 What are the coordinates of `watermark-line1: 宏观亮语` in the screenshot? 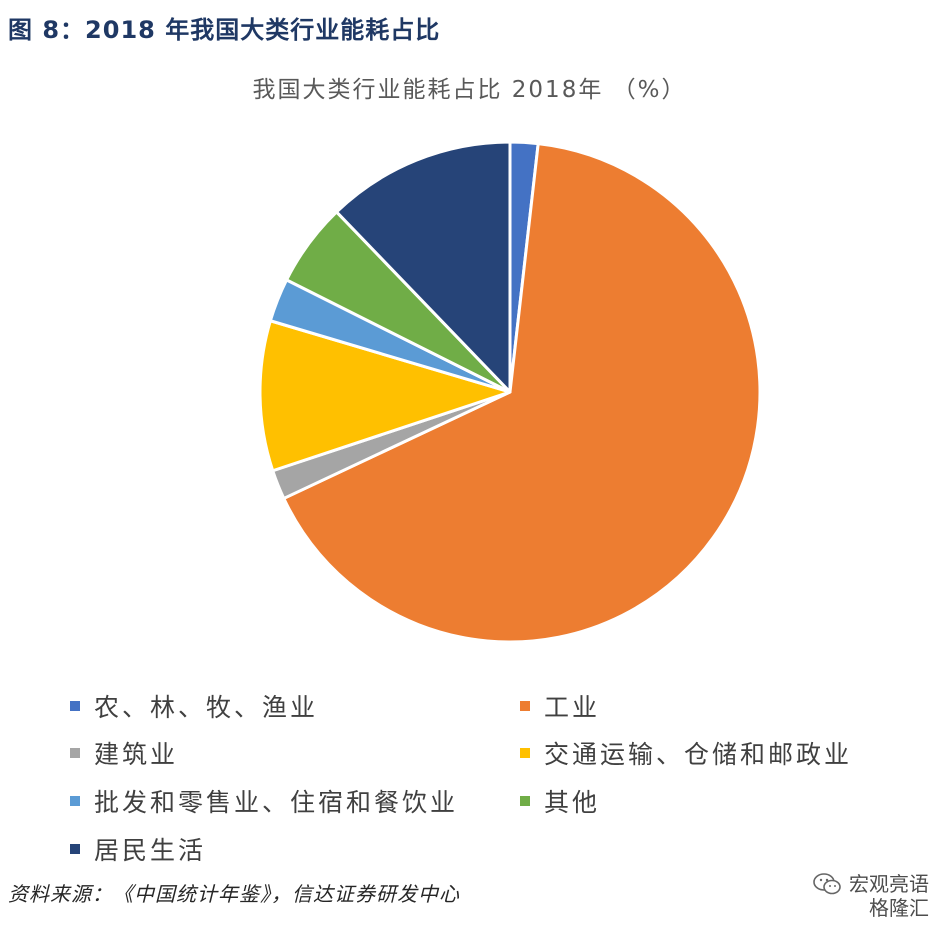 It's located at (889, 884).